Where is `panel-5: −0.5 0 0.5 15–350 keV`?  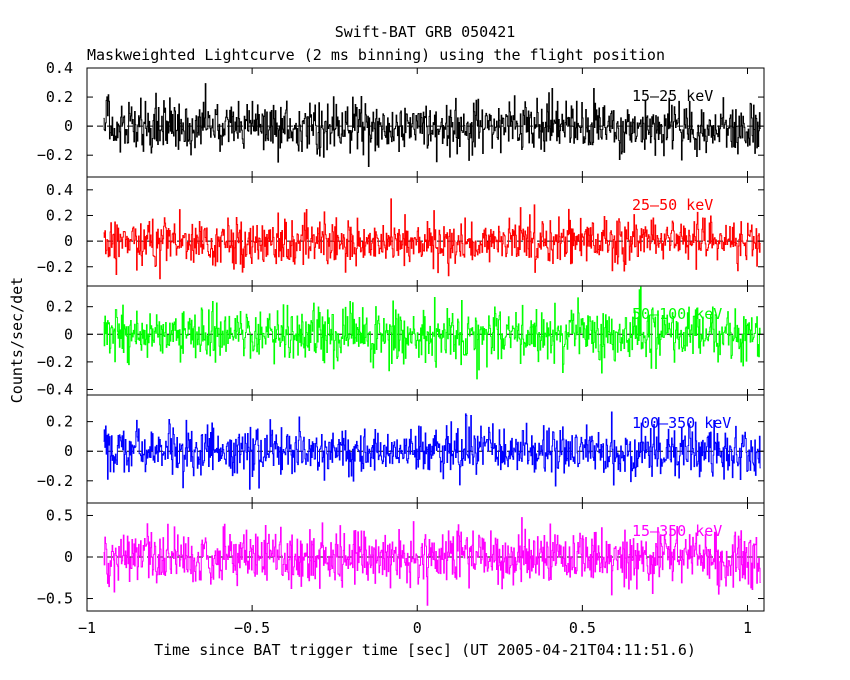 panel-5: −0.5 0 0.5 15–350 keV is located at coordinates (401, 557).